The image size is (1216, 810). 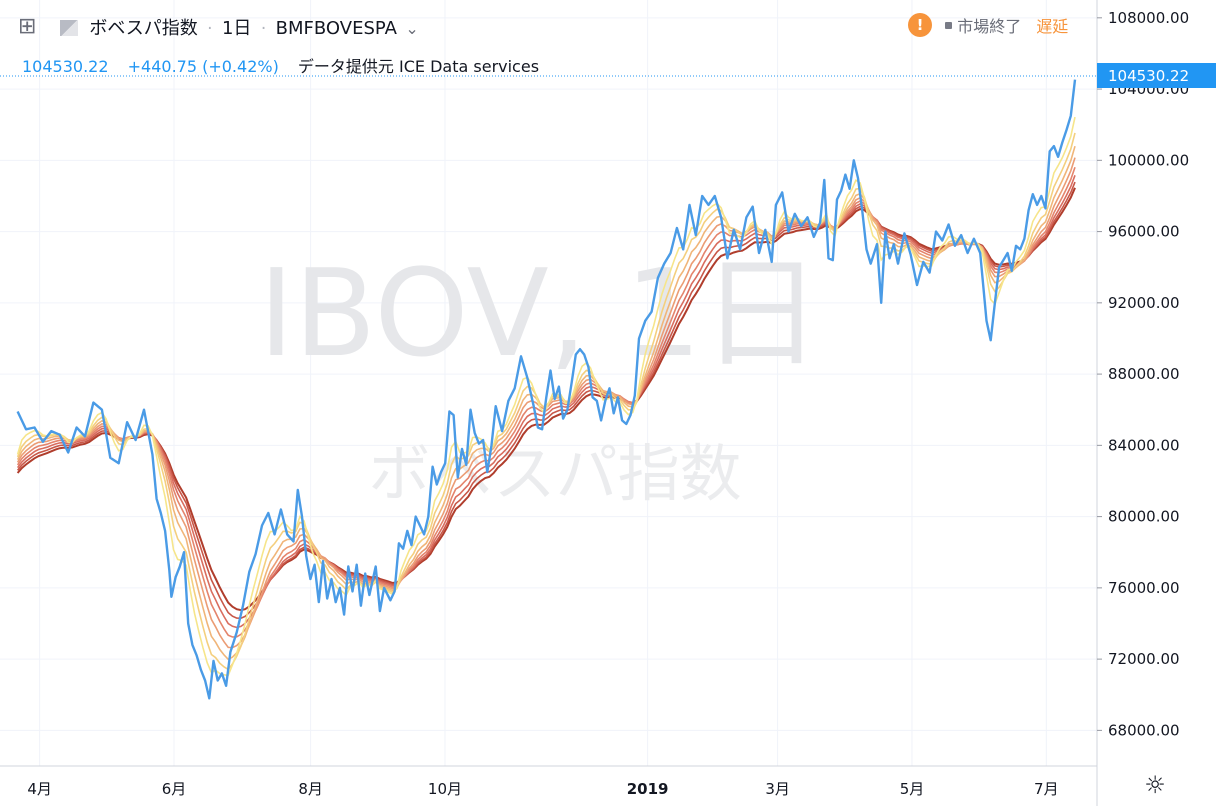 I want to click on x-tick-label: 4月, so click(x=39, y=789).